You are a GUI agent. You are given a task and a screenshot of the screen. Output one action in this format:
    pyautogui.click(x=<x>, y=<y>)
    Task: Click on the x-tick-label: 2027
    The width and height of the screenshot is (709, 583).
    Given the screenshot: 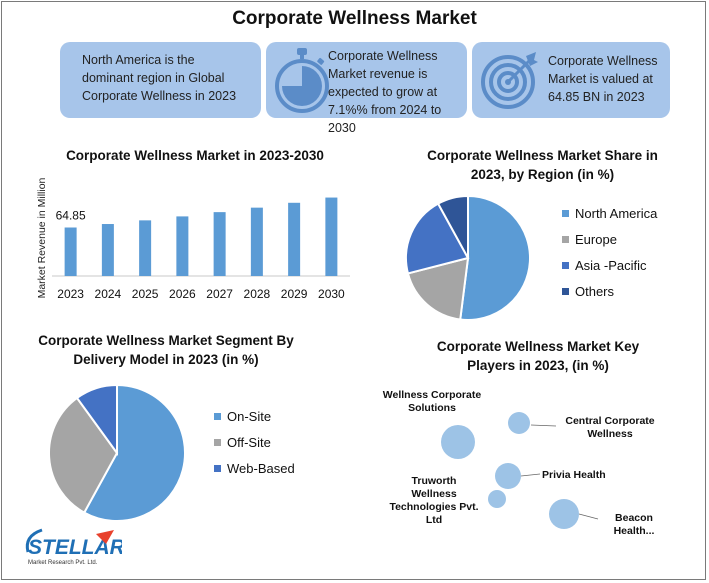 What is the action you would take?
    pyautogui.click(x=219, y=294)
    